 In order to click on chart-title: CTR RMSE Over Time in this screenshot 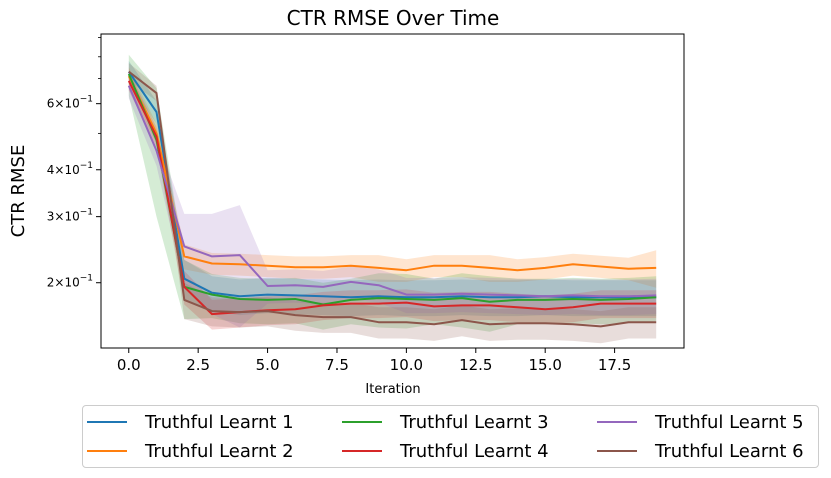, I will do `click(393, 18)`.